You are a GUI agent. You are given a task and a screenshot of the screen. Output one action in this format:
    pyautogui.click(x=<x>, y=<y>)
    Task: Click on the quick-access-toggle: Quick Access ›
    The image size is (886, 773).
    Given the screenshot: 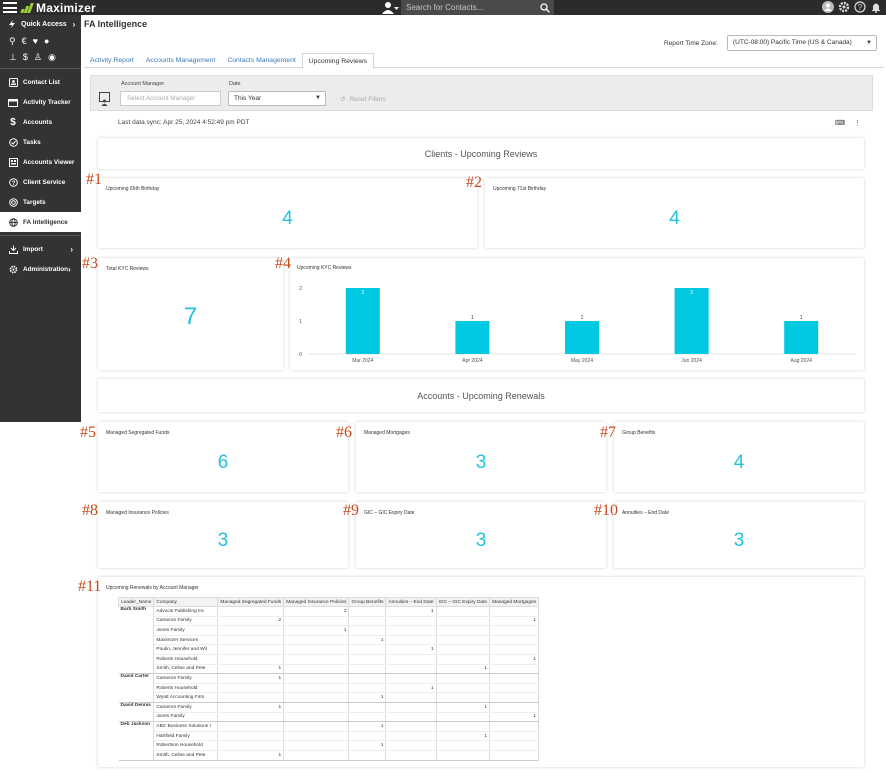 What is the action you would take?
    pyautogui.click(x=40, y=24)
    